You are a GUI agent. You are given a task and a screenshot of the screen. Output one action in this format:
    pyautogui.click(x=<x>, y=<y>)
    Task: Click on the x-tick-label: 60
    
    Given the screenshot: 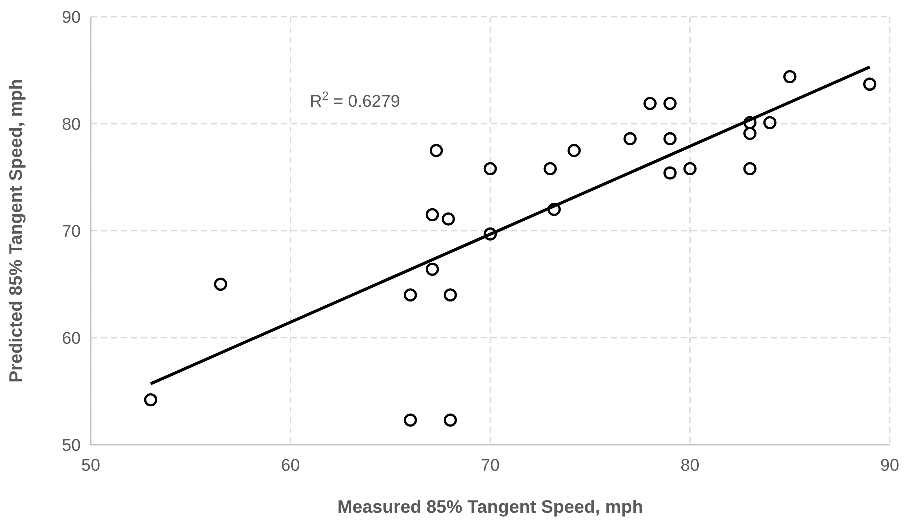 What is the action you would take?
    pyautogui.click(x=290, y=465)
    